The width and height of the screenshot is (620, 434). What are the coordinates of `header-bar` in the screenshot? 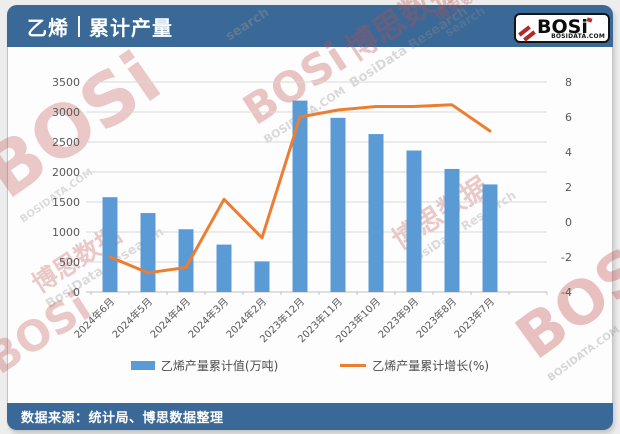 It's located at (310, 26).